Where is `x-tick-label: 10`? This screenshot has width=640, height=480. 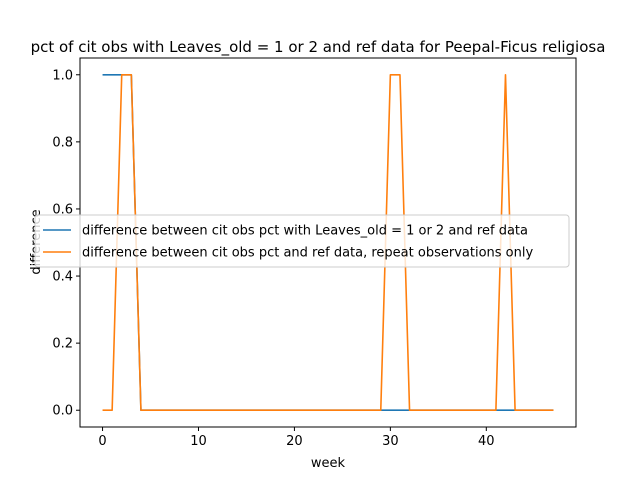 x-tick-label: 10 is located at coordinates (198, 441).